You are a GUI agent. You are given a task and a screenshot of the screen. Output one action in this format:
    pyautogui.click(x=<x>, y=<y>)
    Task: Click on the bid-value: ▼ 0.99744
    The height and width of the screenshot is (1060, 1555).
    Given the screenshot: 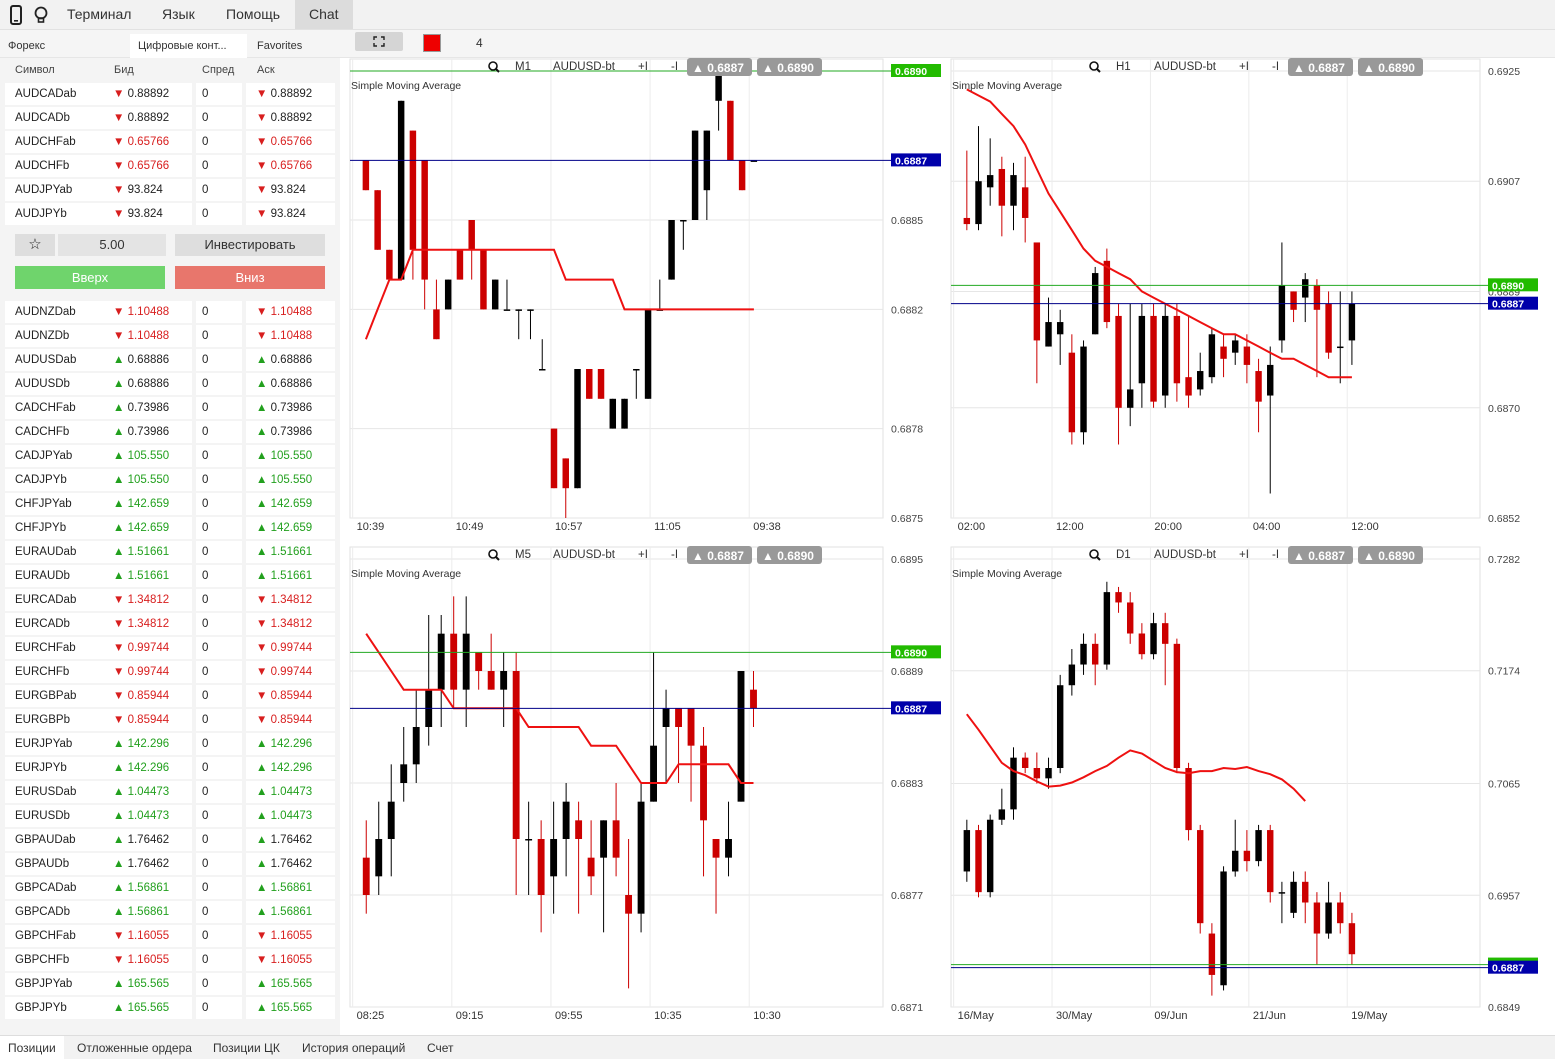 What is the action you would take?
    pyautogui.click(x=141, y=648)
    